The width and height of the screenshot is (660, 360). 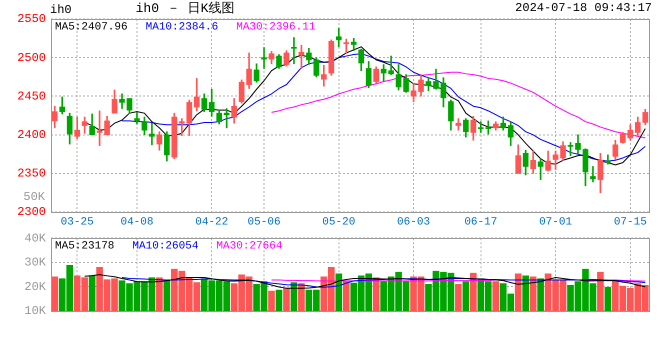 What do you see at coordinates (185, 9) in the screenshot?
I see `chart-title: ih0 － 日K线图` at bounding box center [185, 9].